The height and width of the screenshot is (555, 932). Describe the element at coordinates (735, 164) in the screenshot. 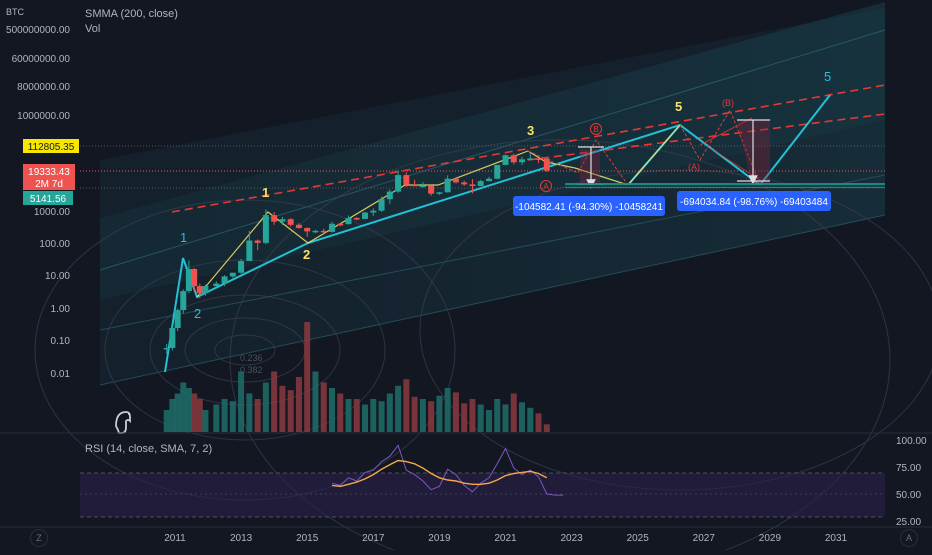

I see `correction-red` at that location.